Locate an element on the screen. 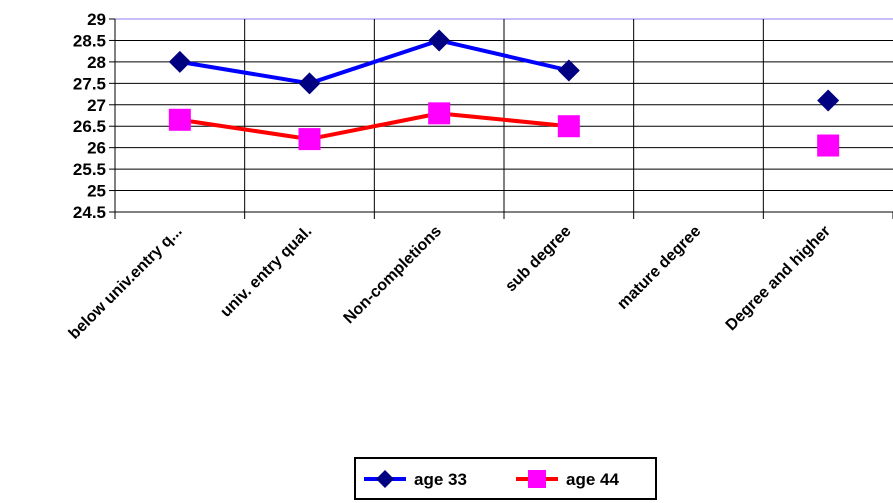  y-tick-label: 25.5 is located at coordinates (89, 169).